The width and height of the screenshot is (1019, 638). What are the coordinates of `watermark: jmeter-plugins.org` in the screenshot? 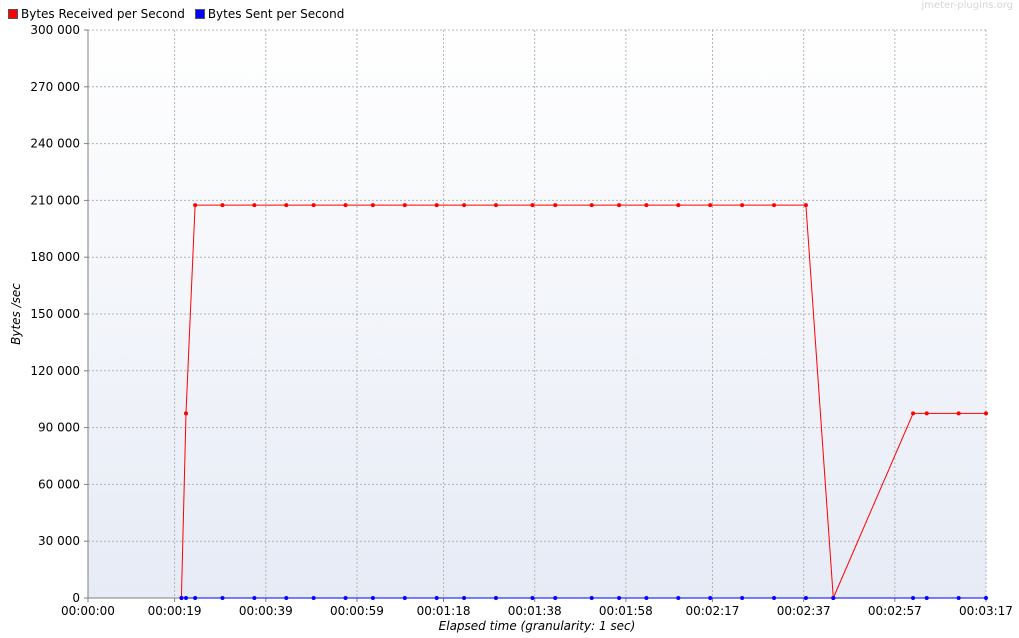 It's located at (967, 5).